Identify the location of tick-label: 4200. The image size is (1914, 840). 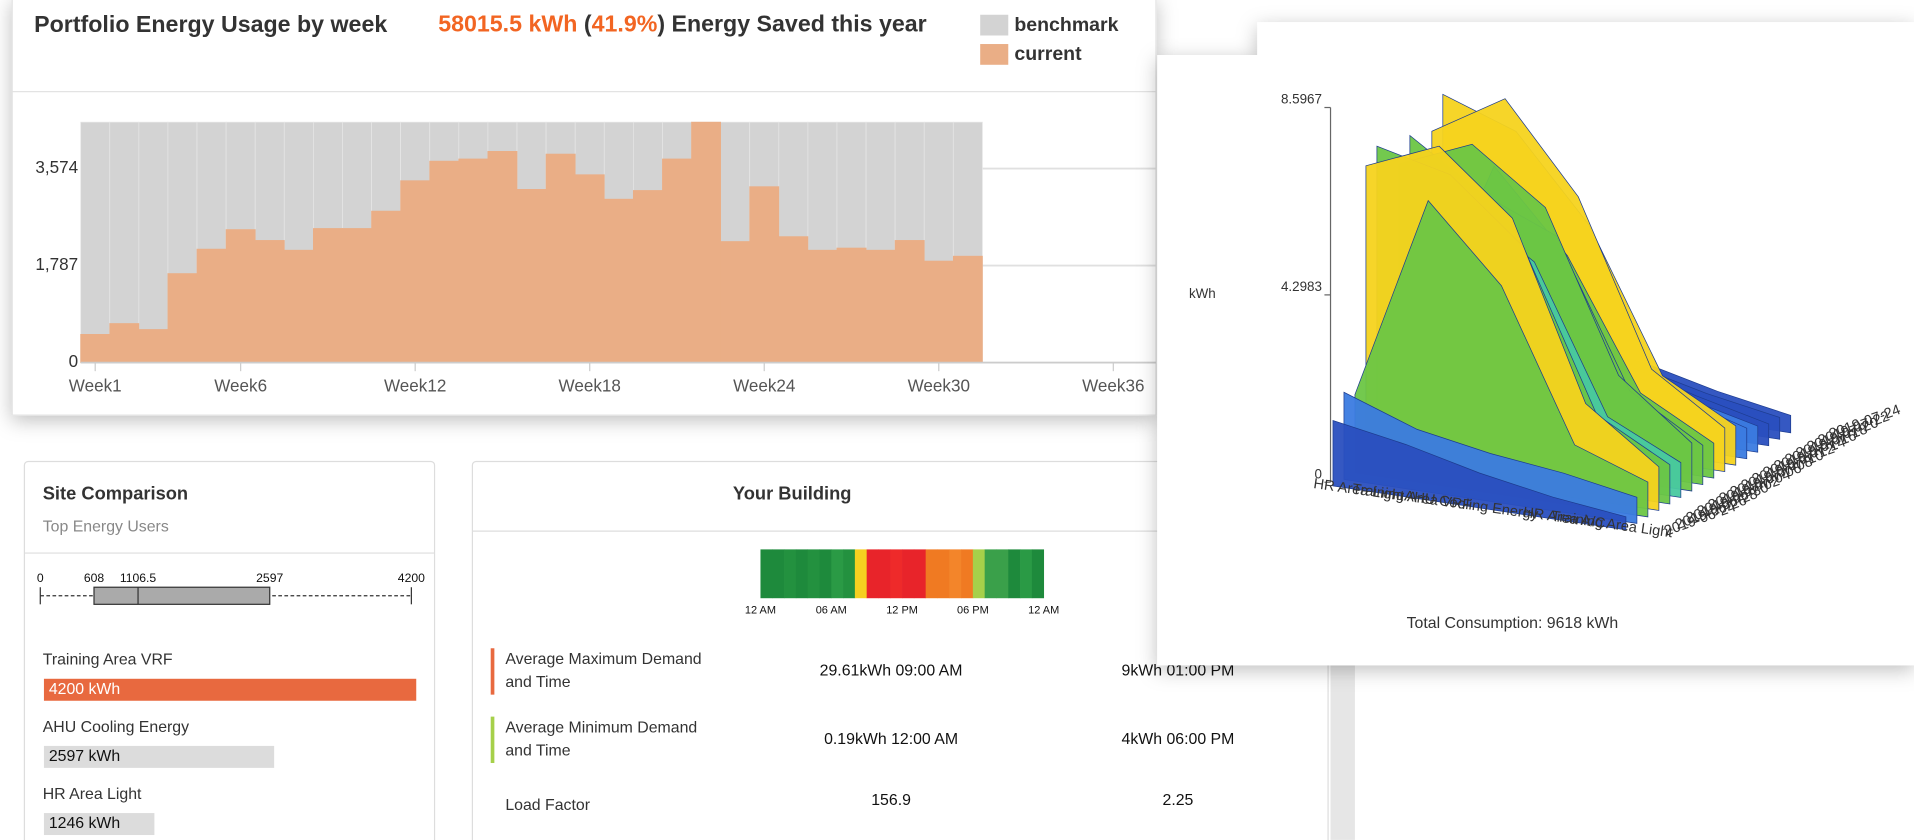
(411, 578).